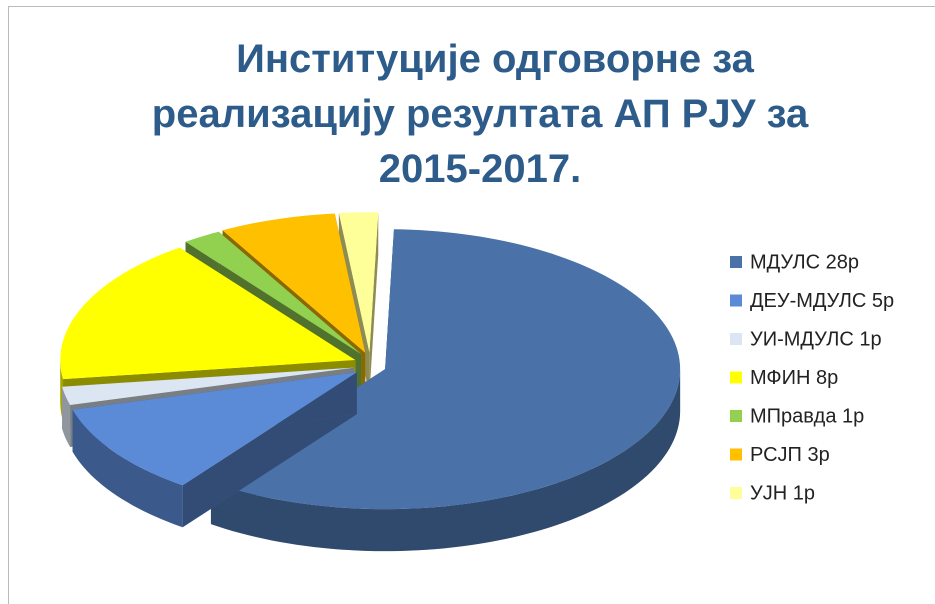 Image resolution: width=935 pixels, height=604 pixels. I want to click on slice-group, so click(214, 450).